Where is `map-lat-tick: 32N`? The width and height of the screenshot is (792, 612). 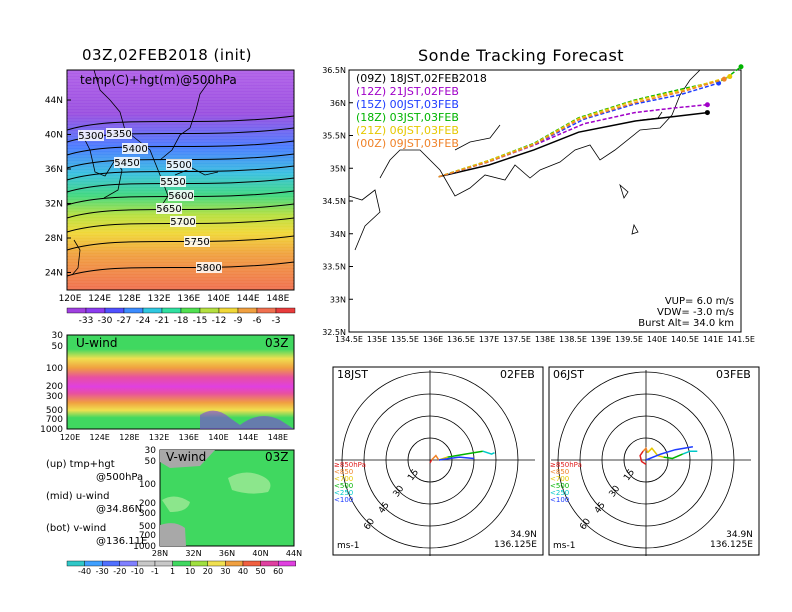
map-lat-tick: 32N is located at coordinates (54, 205).